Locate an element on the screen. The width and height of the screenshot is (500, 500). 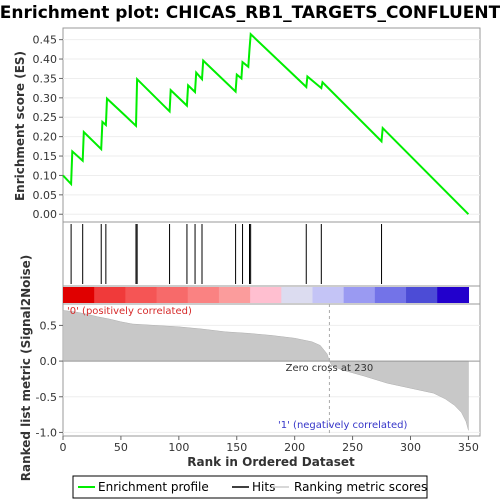
es-y-tick-label: 0.35 is located at coordinates (45, 78).